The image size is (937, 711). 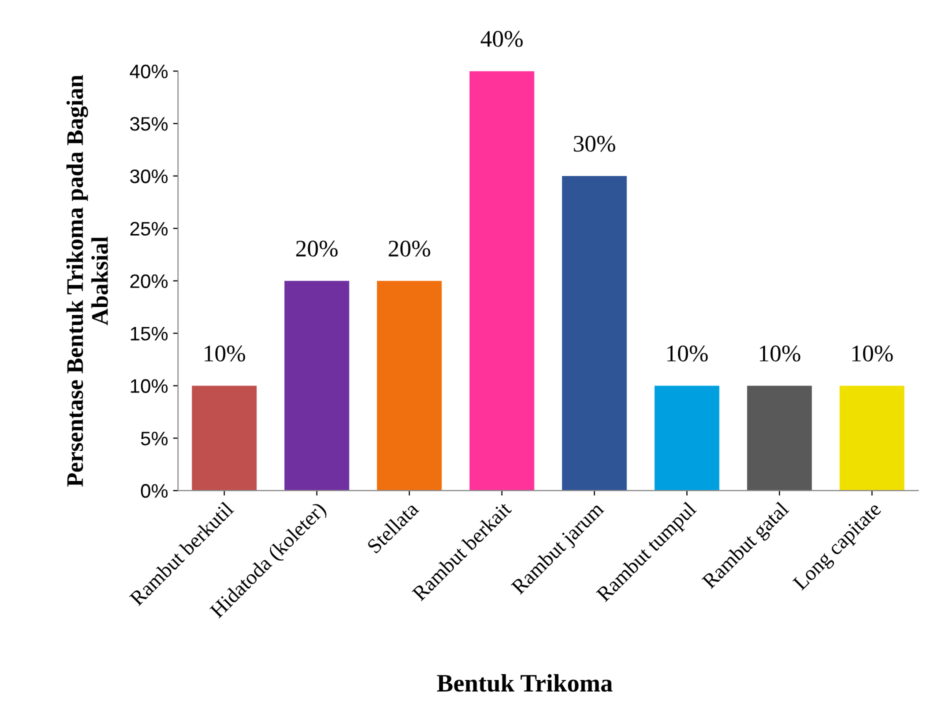 What do you see at coordinates (149, 71) in the screenshot?
I see `y-tick-label: 40%` at bounding box center [149, 71].